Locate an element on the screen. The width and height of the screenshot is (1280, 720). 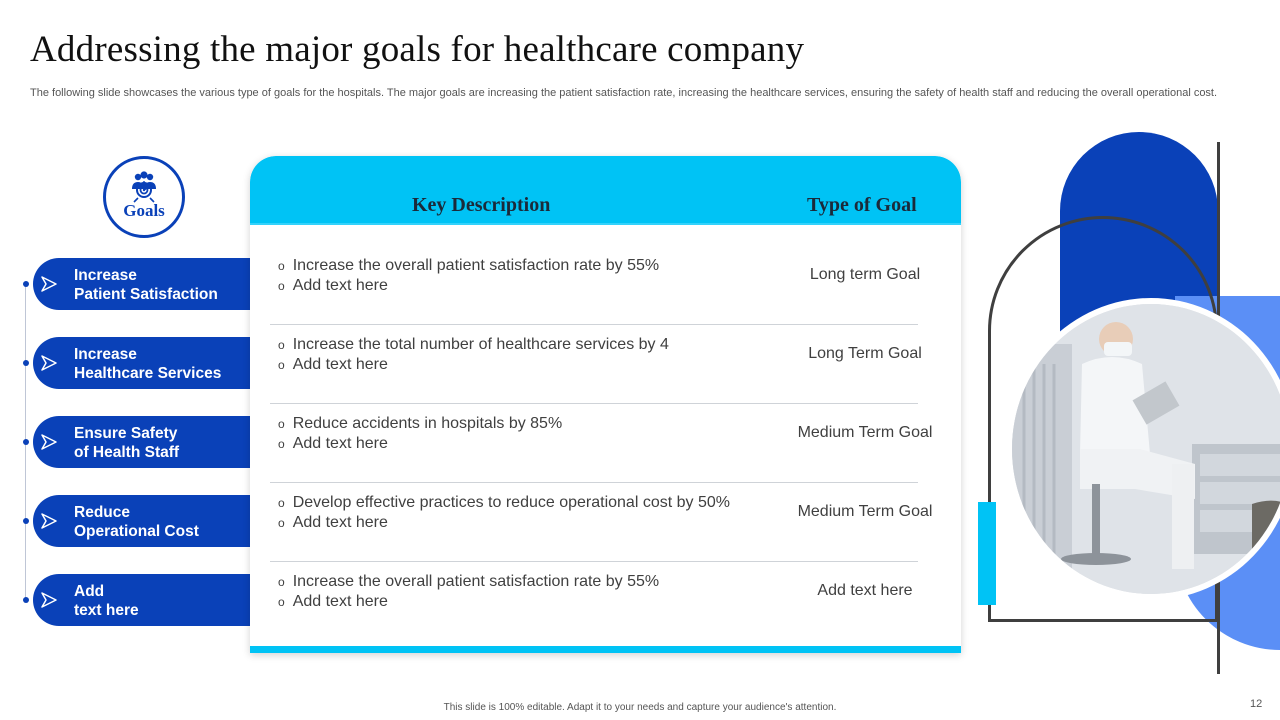
nav-item-add-text: Add text here is located at coordinates (136, 600).